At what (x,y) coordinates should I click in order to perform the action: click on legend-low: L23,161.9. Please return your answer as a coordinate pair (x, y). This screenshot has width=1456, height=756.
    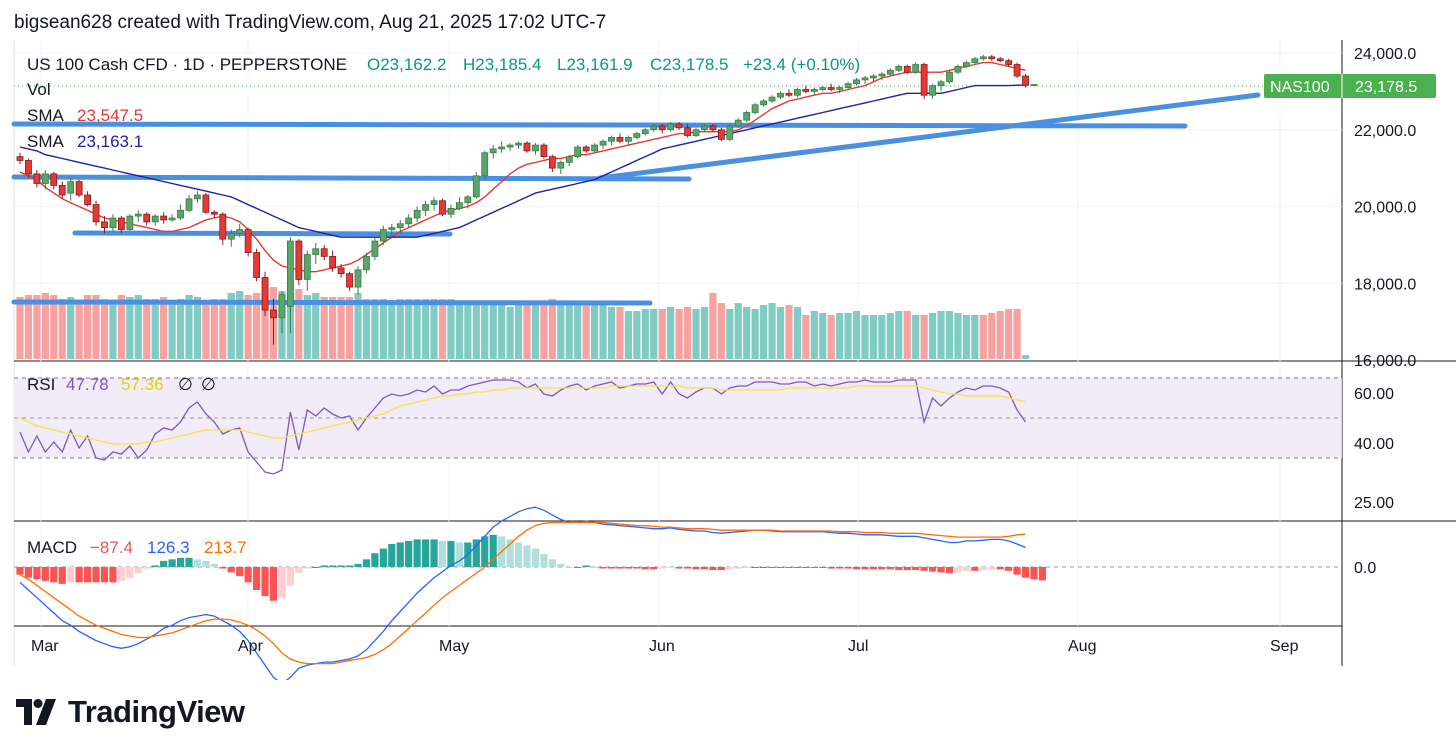
    Looking at the image, I should click on (595, 64).